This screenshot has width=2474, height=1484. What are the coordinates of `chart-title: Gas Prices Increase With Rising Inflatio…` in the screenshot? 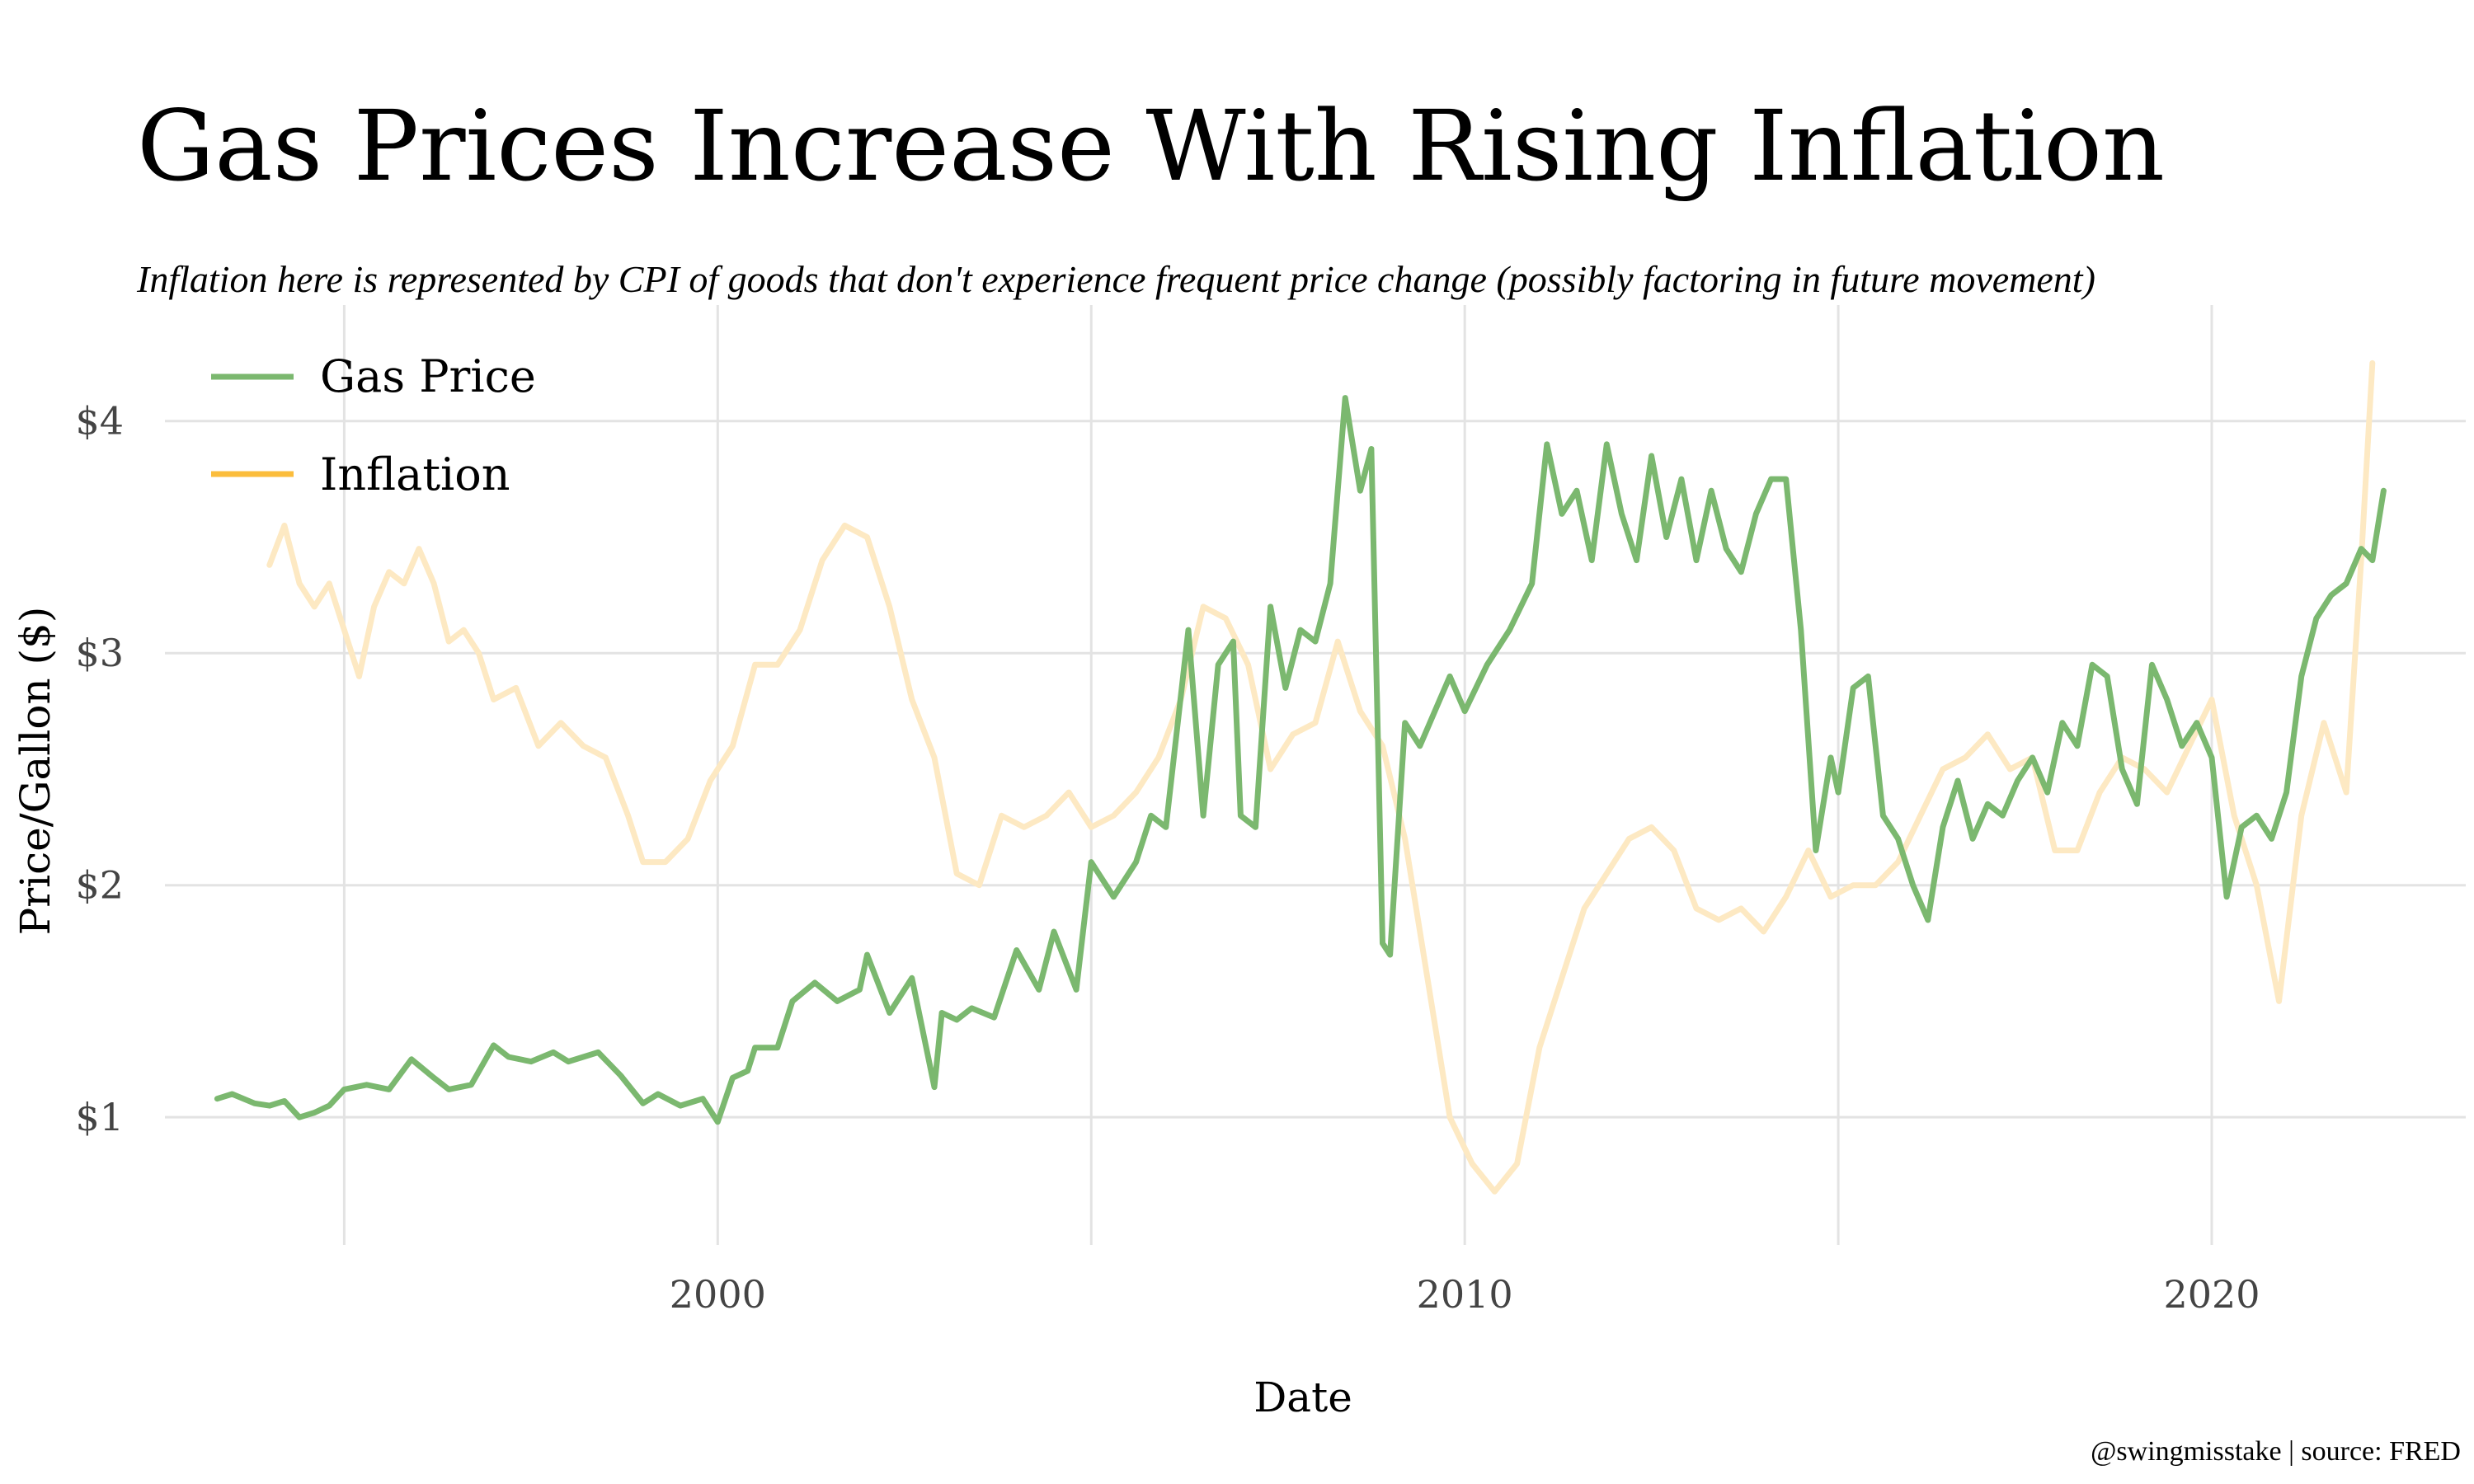 It's located at (1151, 146).